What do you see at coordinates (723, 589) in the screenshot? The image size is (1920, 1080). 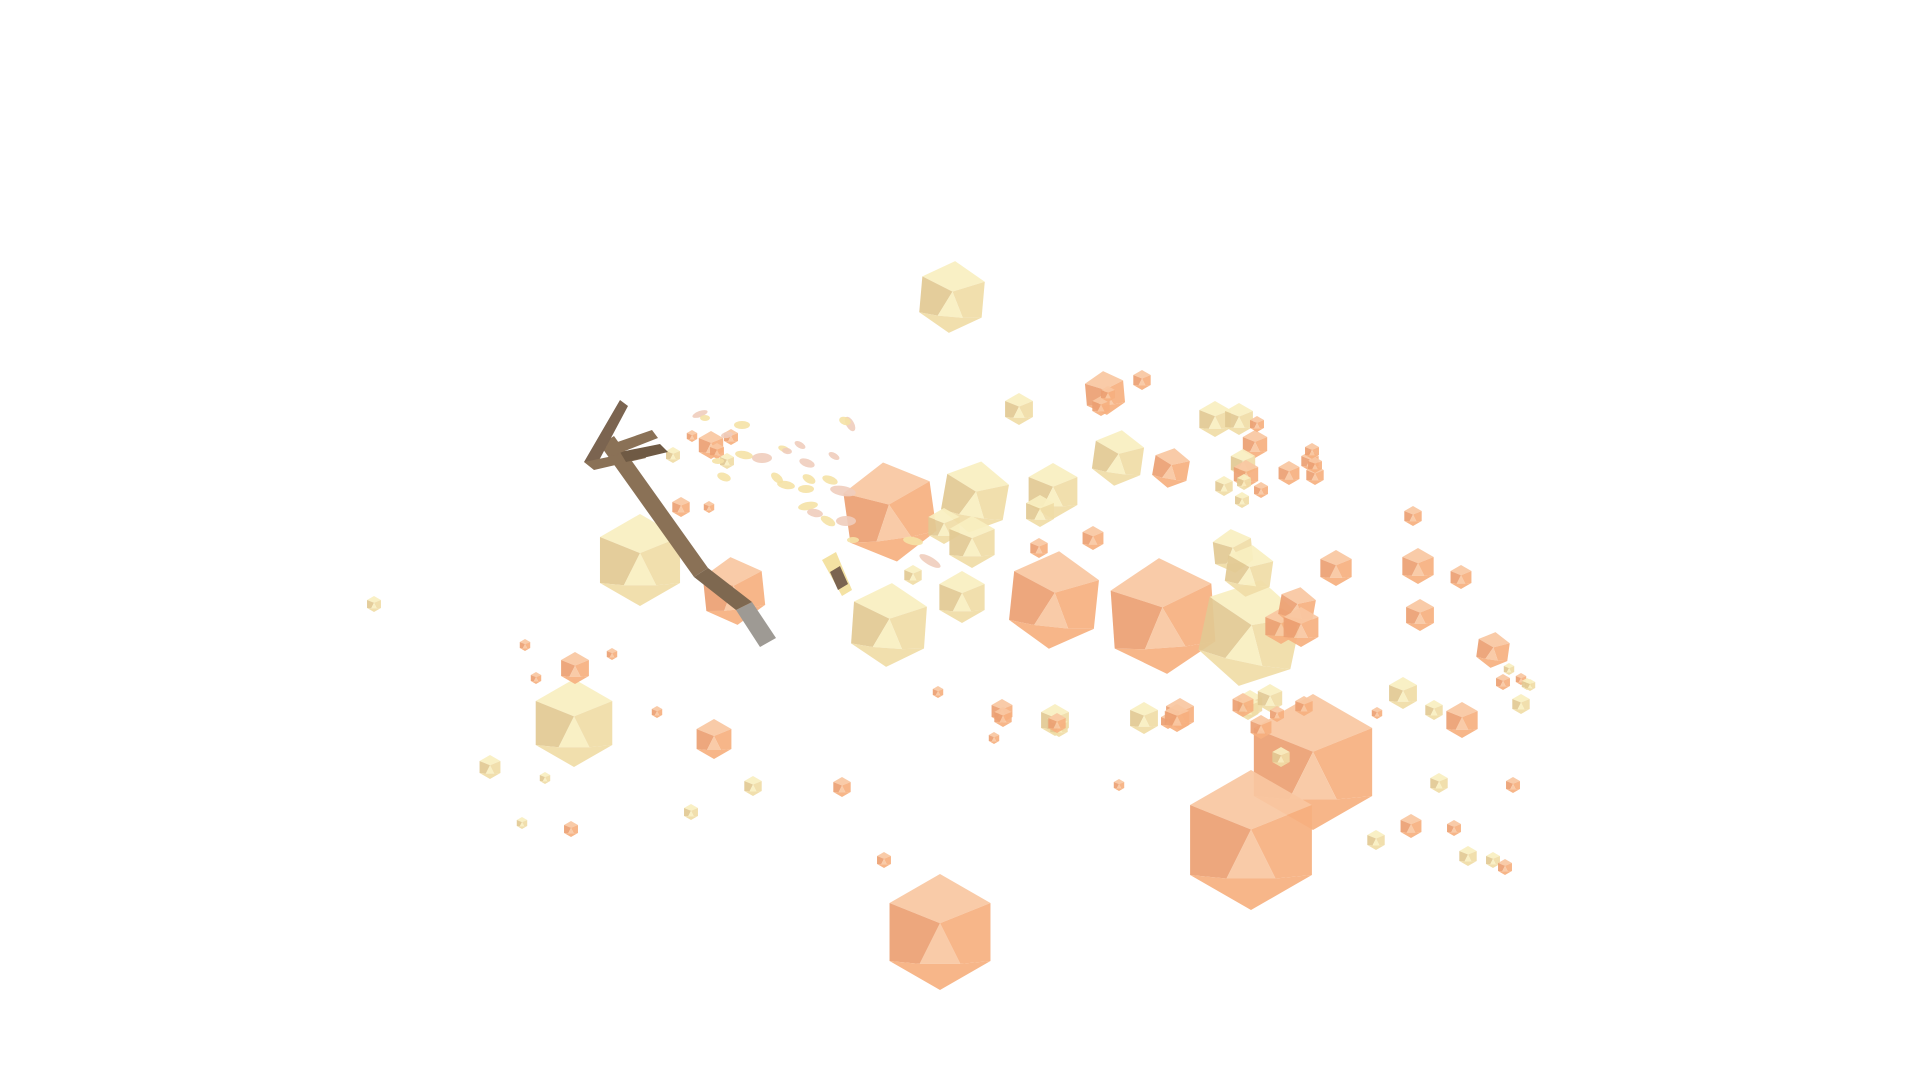 I see `pickaxe-handle-lower` at bounding box center [723, 589].